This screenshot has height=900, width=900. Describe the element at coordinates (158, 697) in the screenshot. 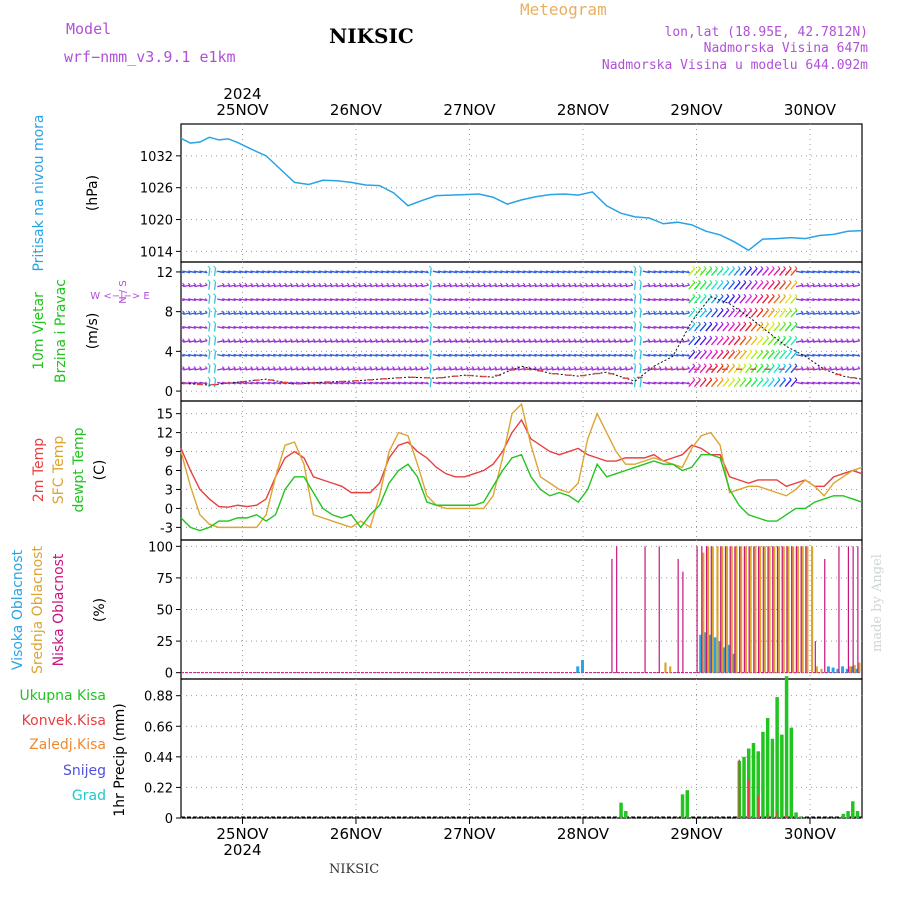

I see `y-tick-label: 0.88` at that location.